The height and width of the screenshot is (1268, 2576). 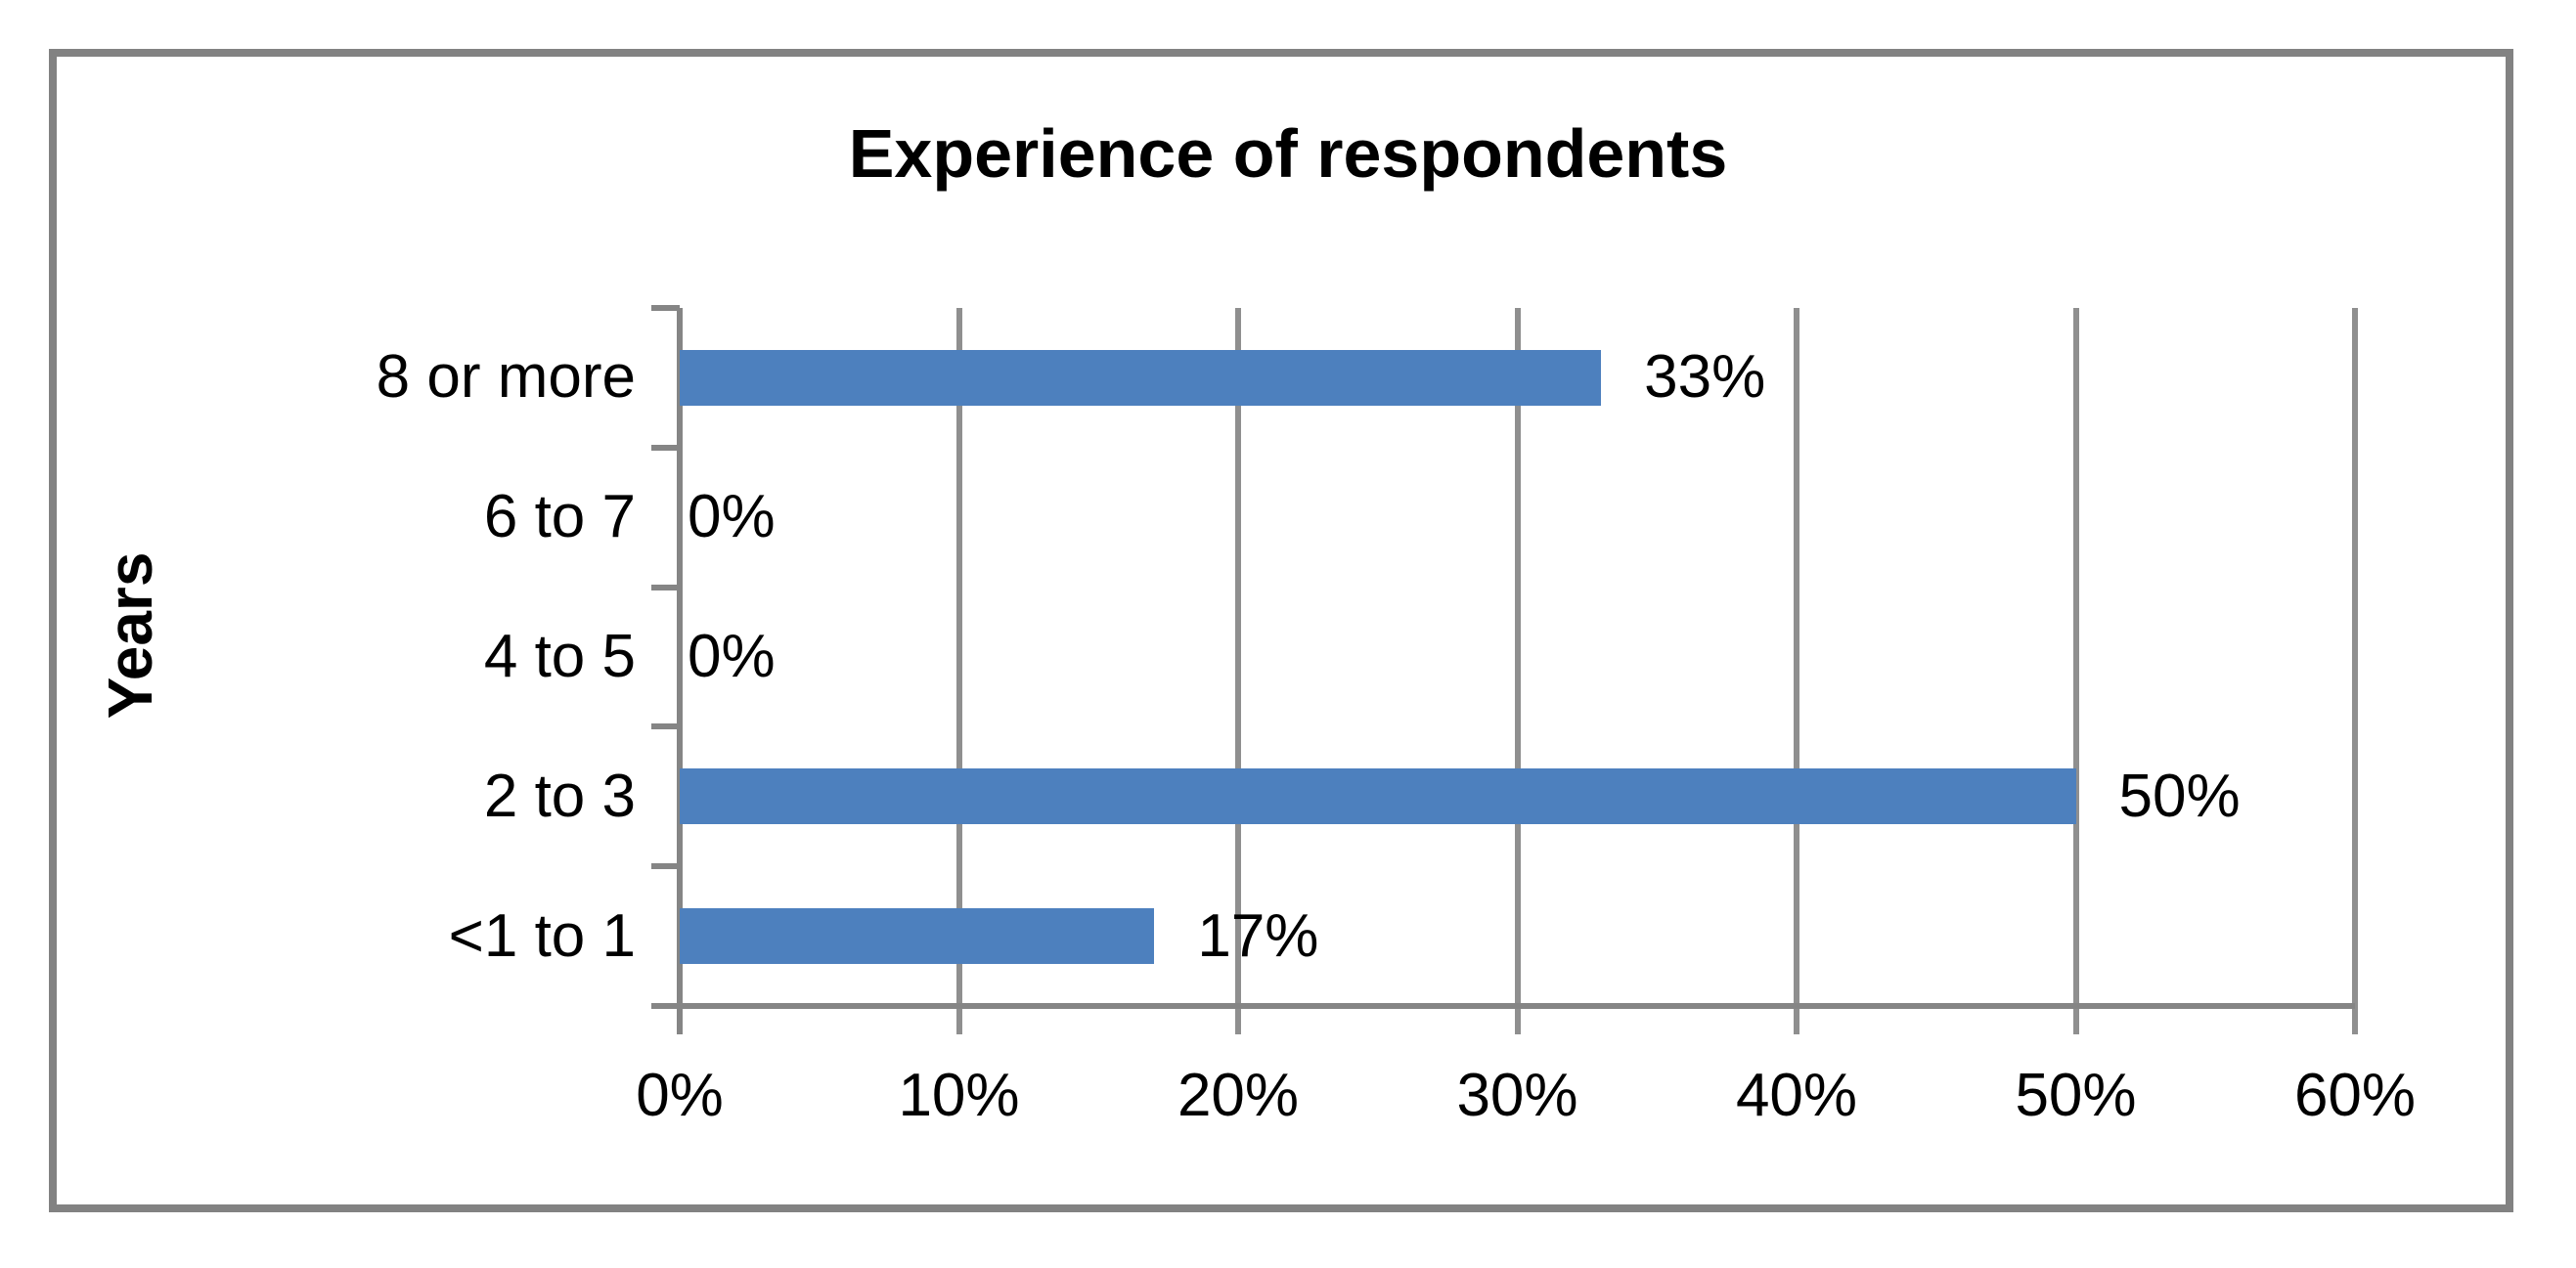 I want to click on category-label: 2 to 3, so click(x=559, y=796).